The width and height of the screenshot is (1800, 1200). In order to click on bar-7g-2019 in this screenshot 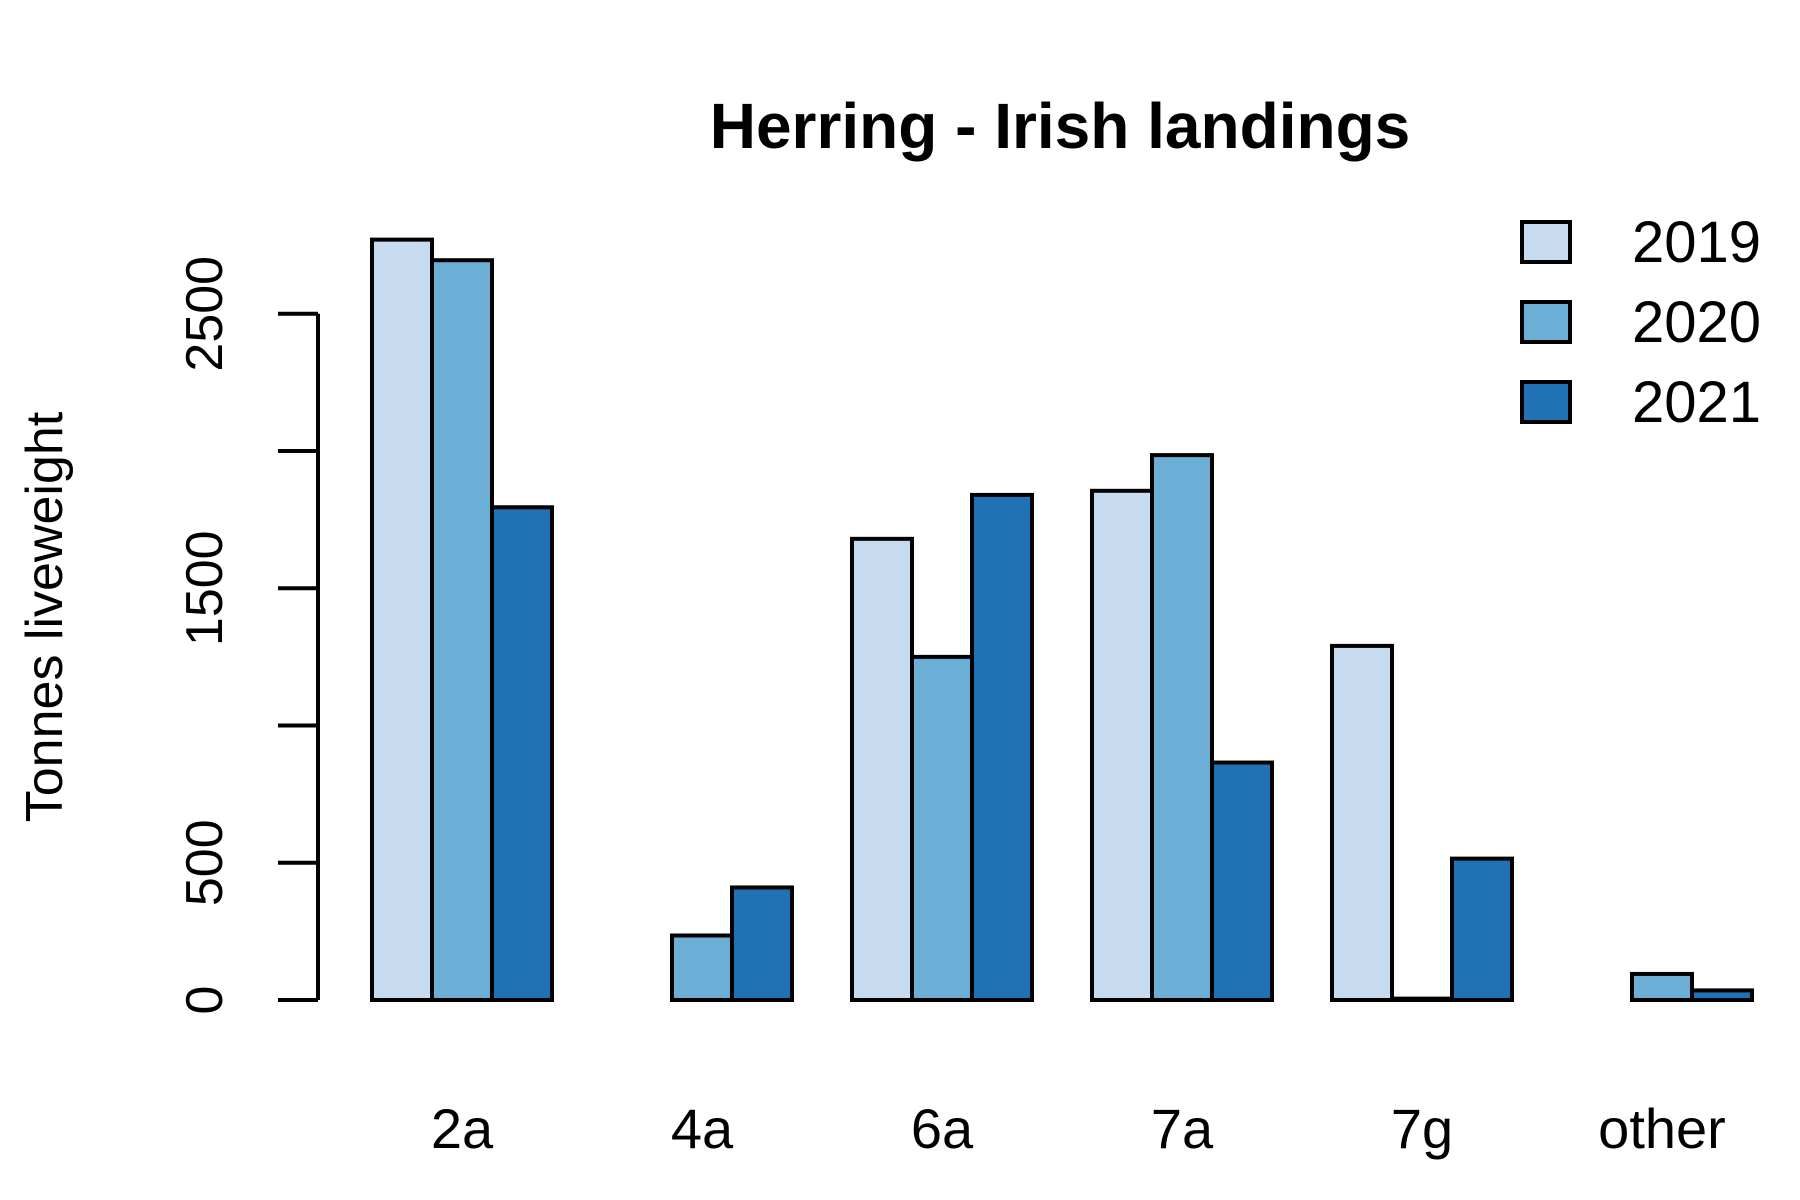, I will do `click(1362, 823)`.